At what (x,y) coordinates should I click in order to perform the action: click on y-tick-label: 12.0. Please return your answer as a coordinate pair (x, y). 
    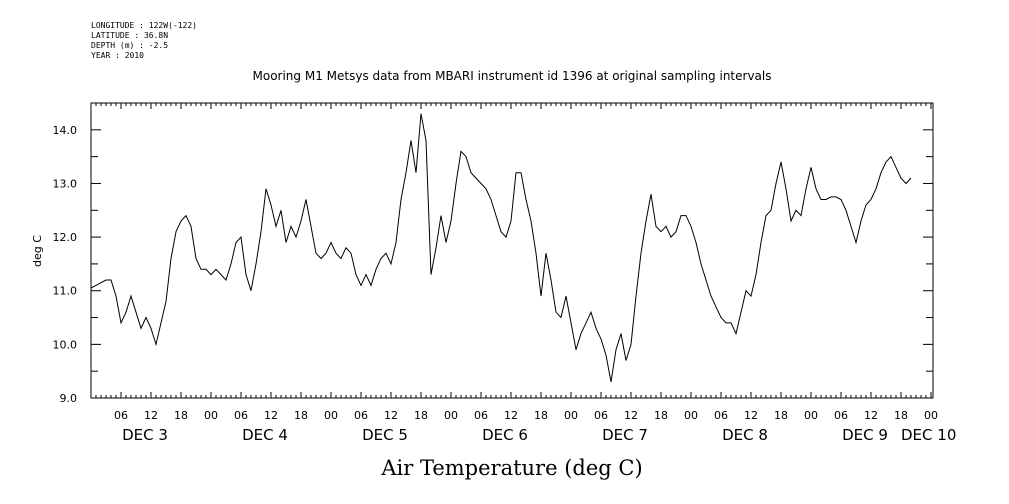
    Looking at the image, I should click on (65, 237).